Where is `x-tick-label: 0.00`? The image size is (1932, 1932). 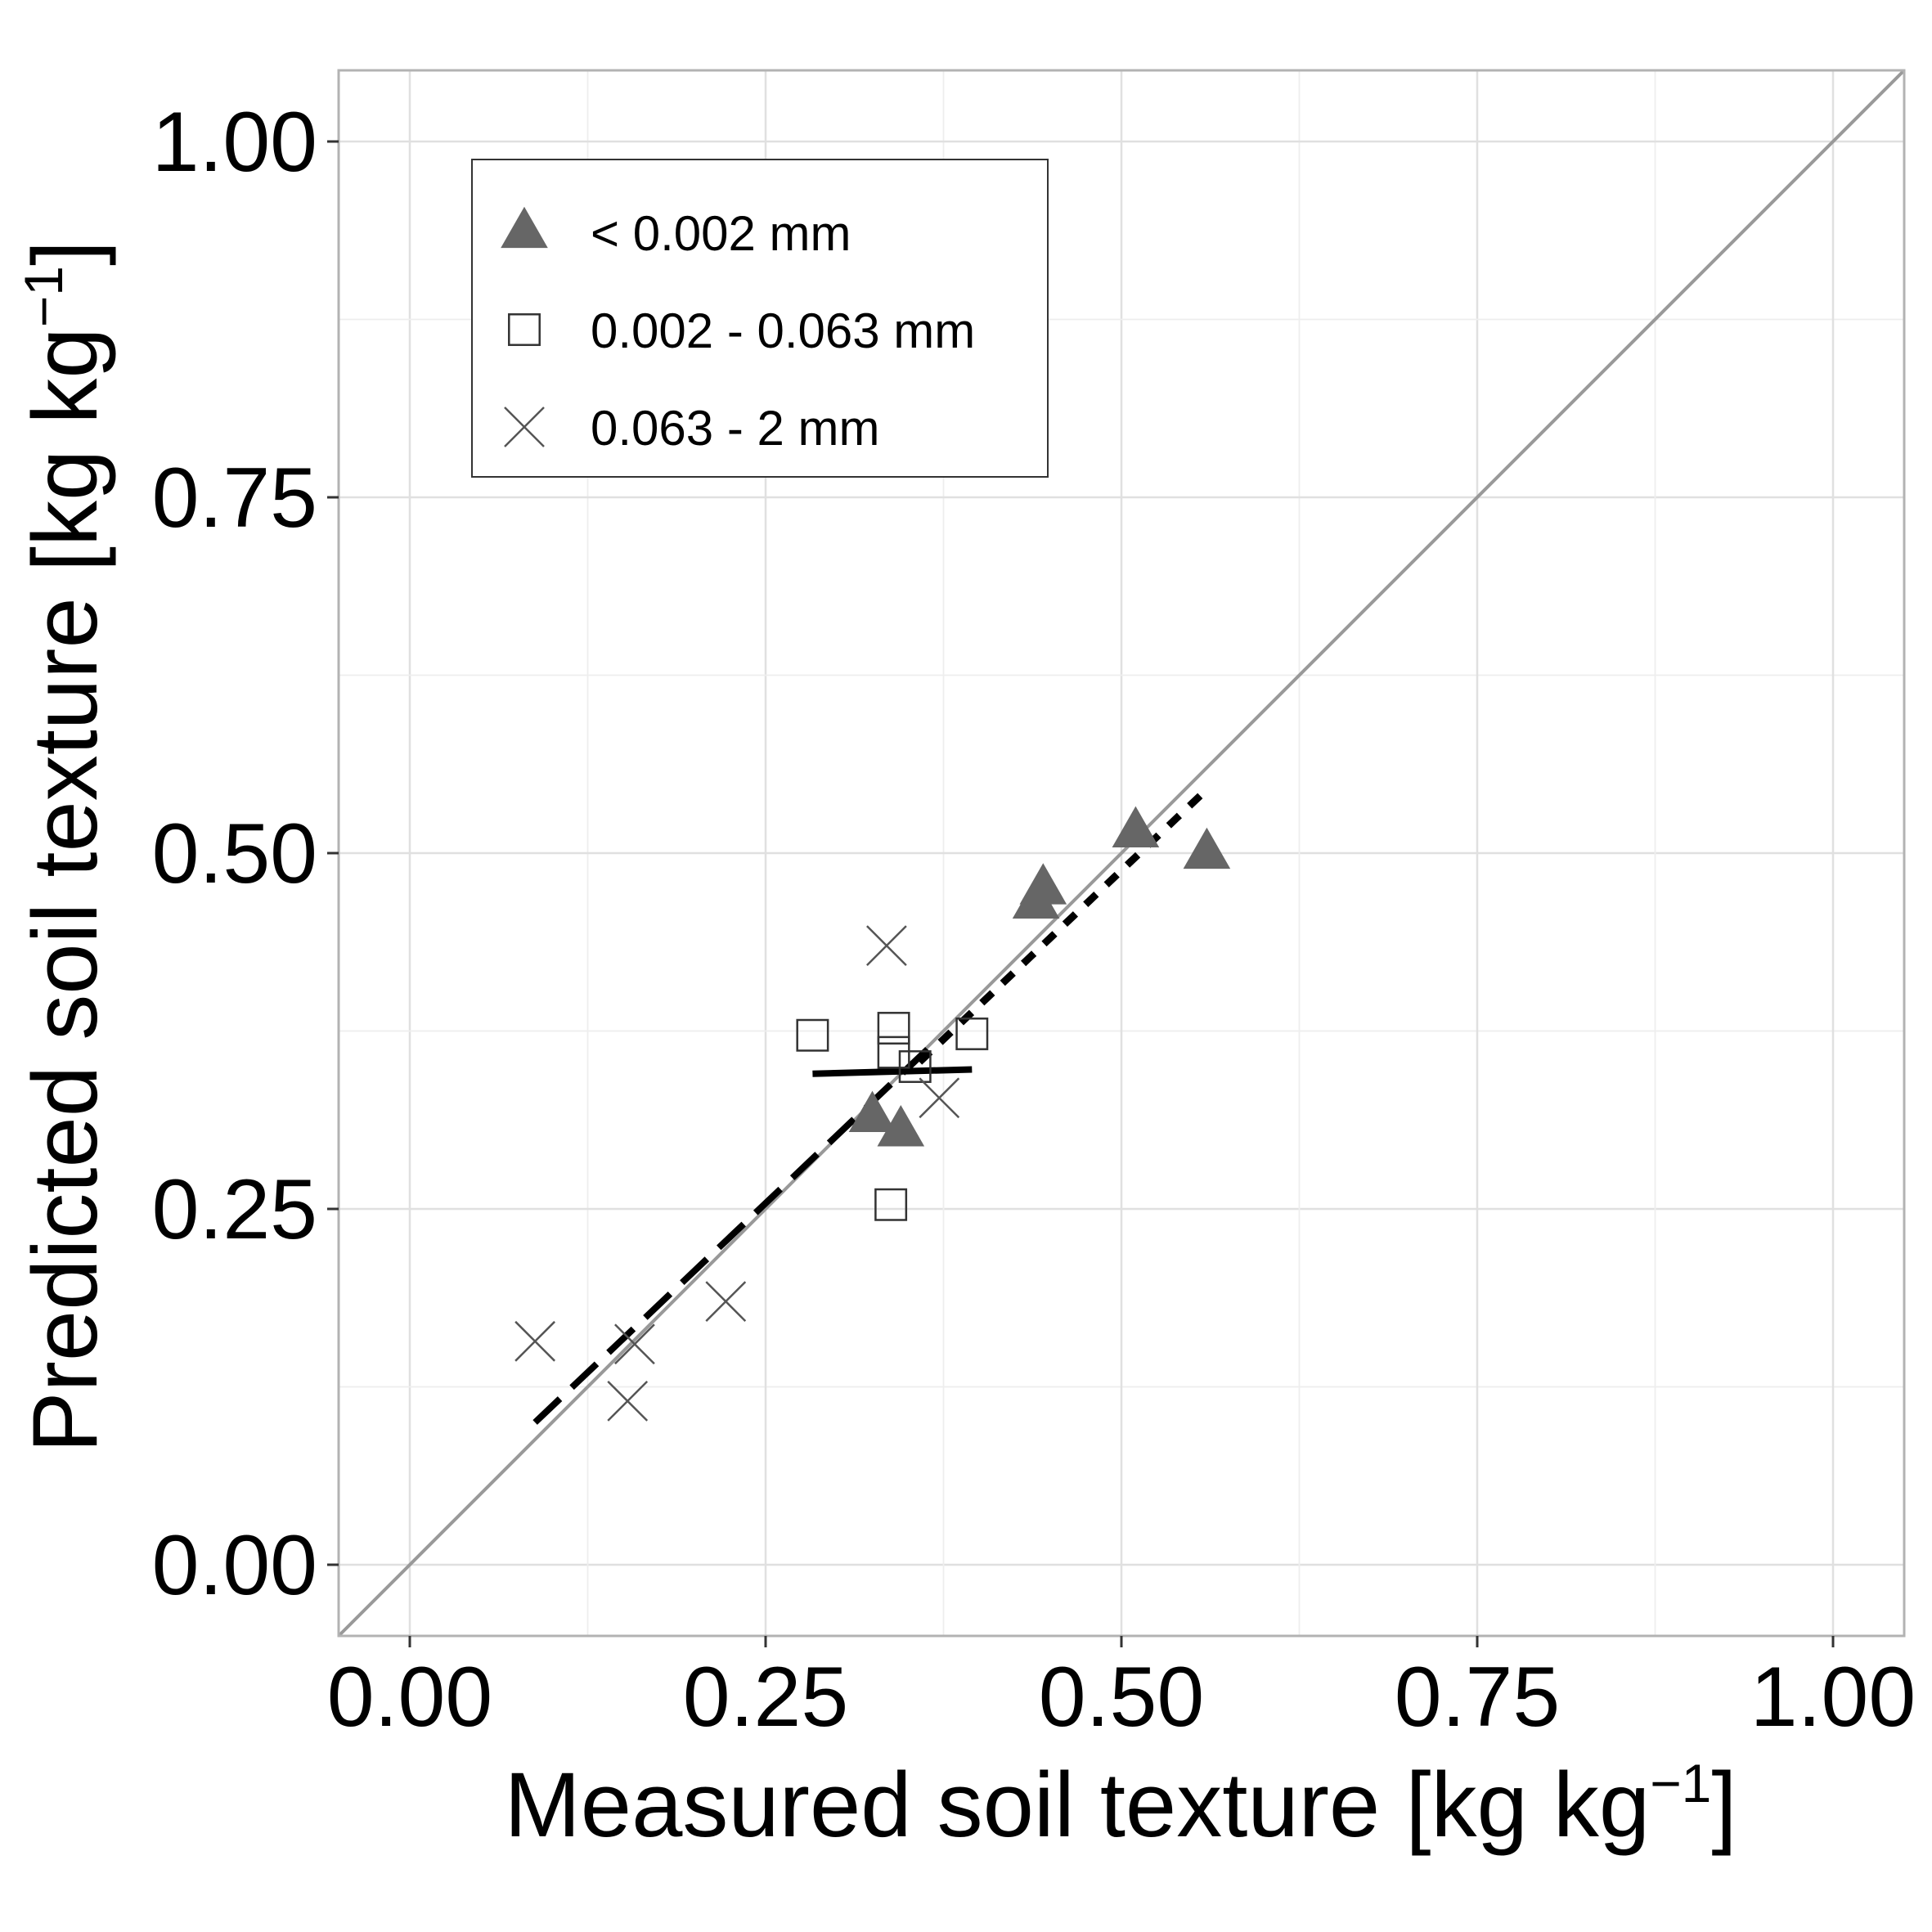
x-tick-label: 0.00 is located at coordinates (410, 1698).